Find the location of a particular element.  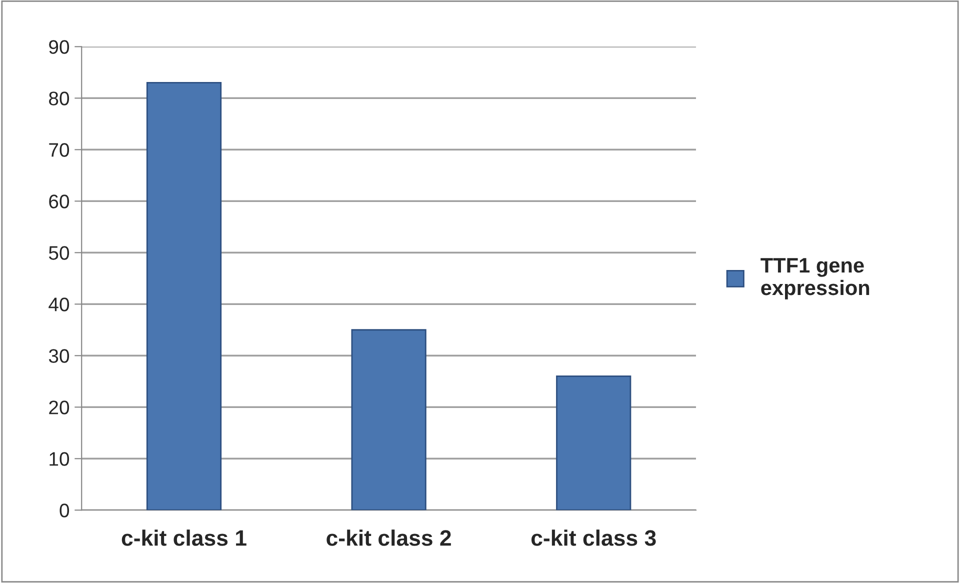

y-tick-label: 20 is located at coordinates (59, 407).